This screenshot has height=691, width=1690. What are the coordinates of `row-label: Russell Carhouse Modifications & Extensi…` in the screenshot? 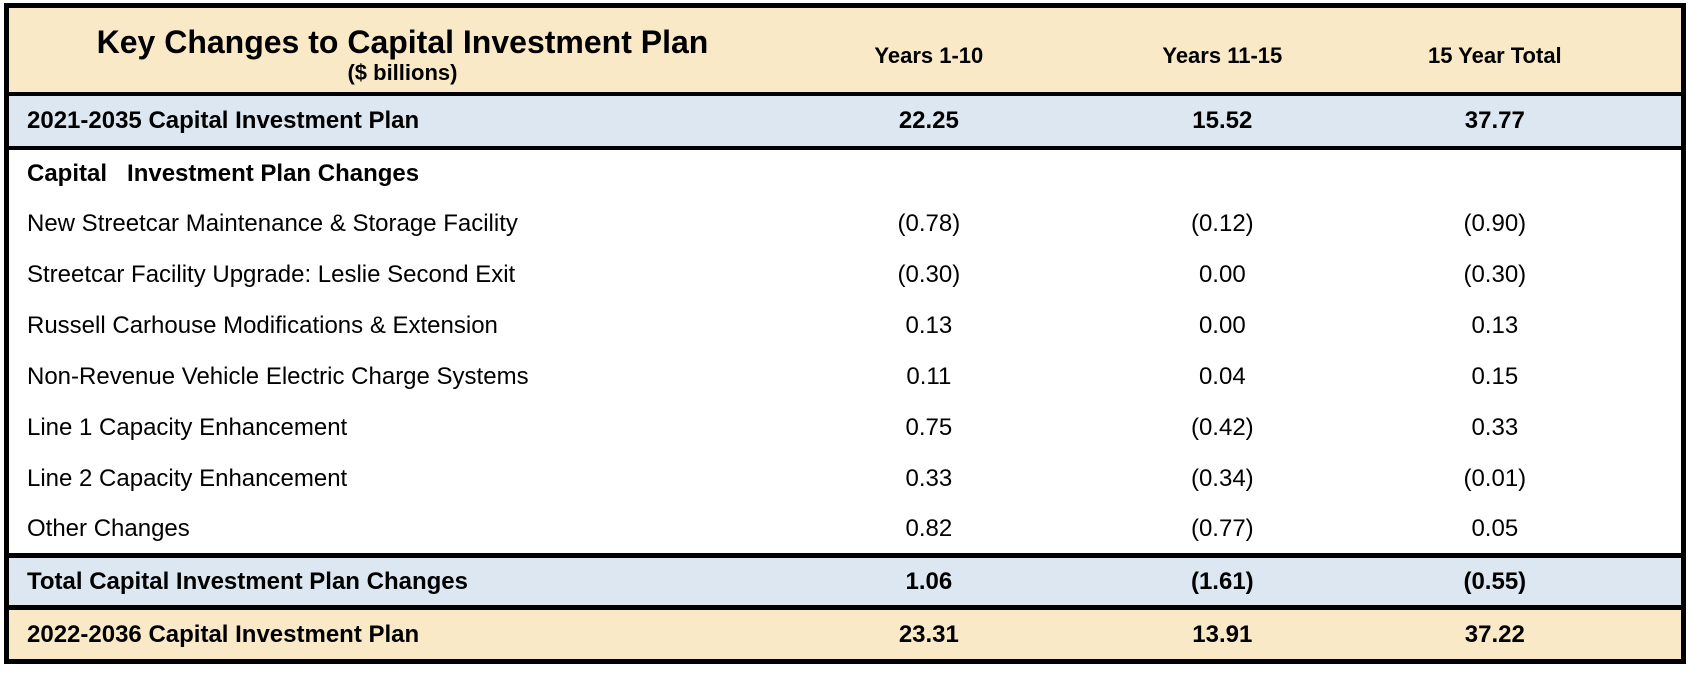 It's located at (262, 325).